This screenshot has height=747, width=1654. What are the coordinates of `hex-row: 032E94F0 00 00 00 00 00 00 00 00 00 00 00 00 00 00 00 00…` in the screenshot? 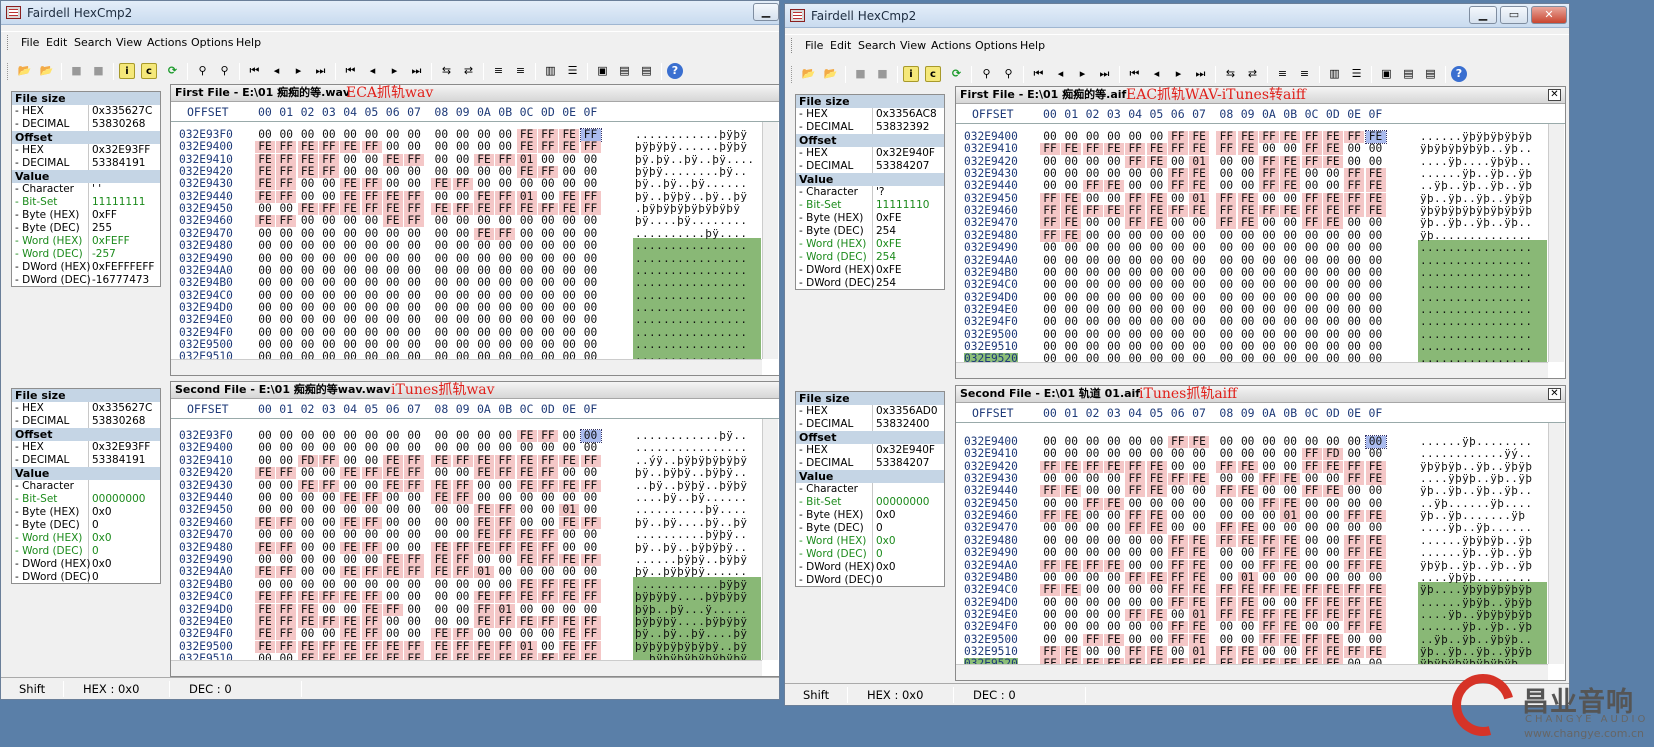 It's located at (1260, 322).